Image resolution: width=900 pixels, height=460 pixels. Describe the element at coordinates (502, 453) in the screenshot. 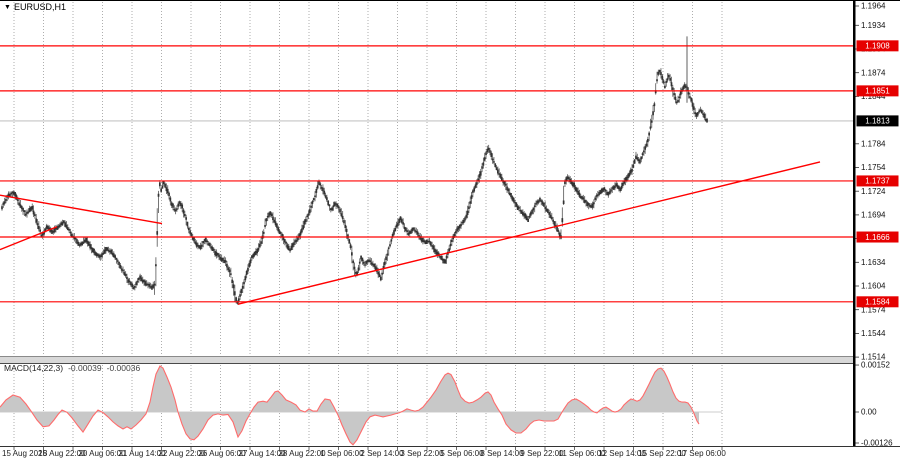

I see `time-label: 8 Sep 14:00` at that location.